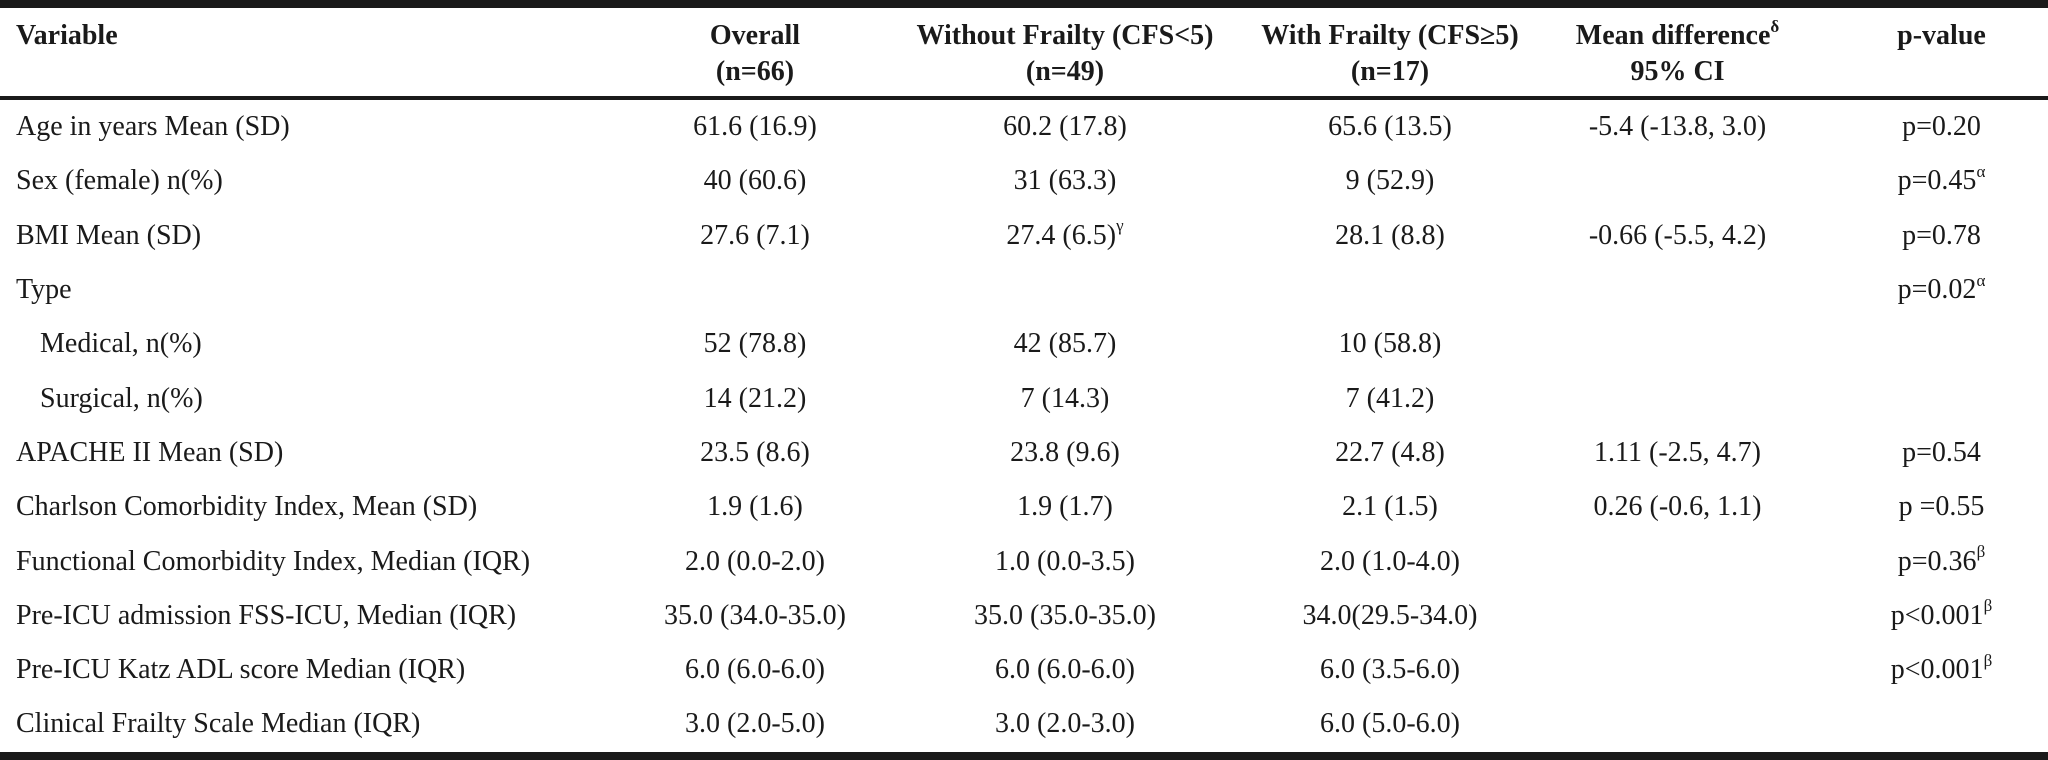 The image size is (2048, 760). I want to click on header-with-frailty-count: (n=17), so click(1390, 71).